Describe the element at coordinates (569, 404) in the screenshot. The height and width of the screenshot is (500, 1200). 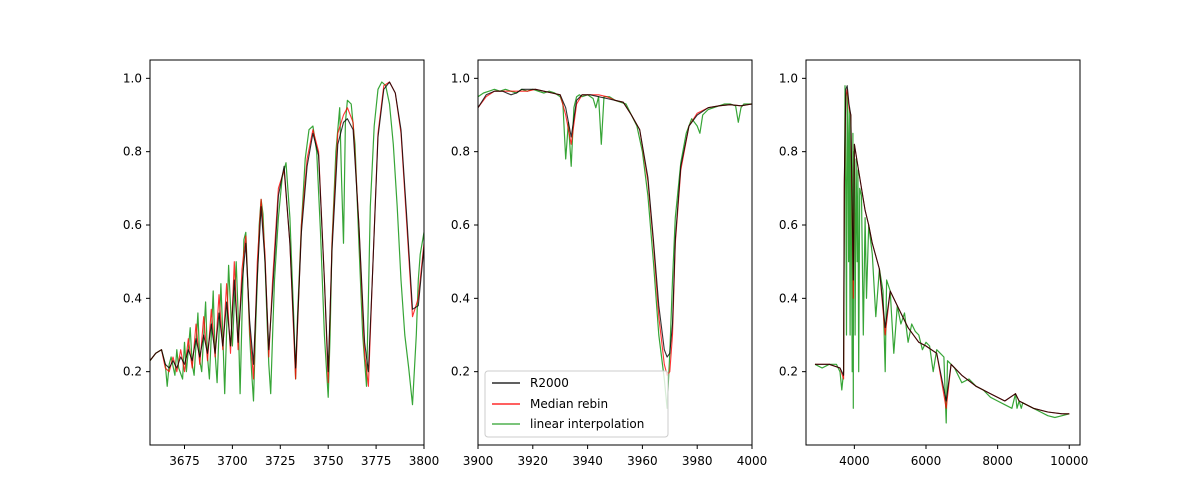
I see `legend-label-median-rebin: Median rebin` at that location.